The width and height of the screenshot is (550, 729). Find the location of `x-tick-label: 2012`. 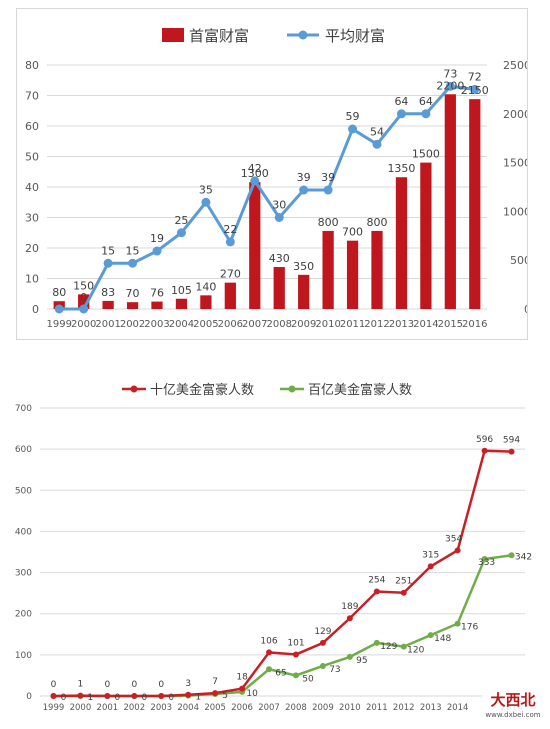

x-tick-label: 2012 is located at coordinates (376, 324).